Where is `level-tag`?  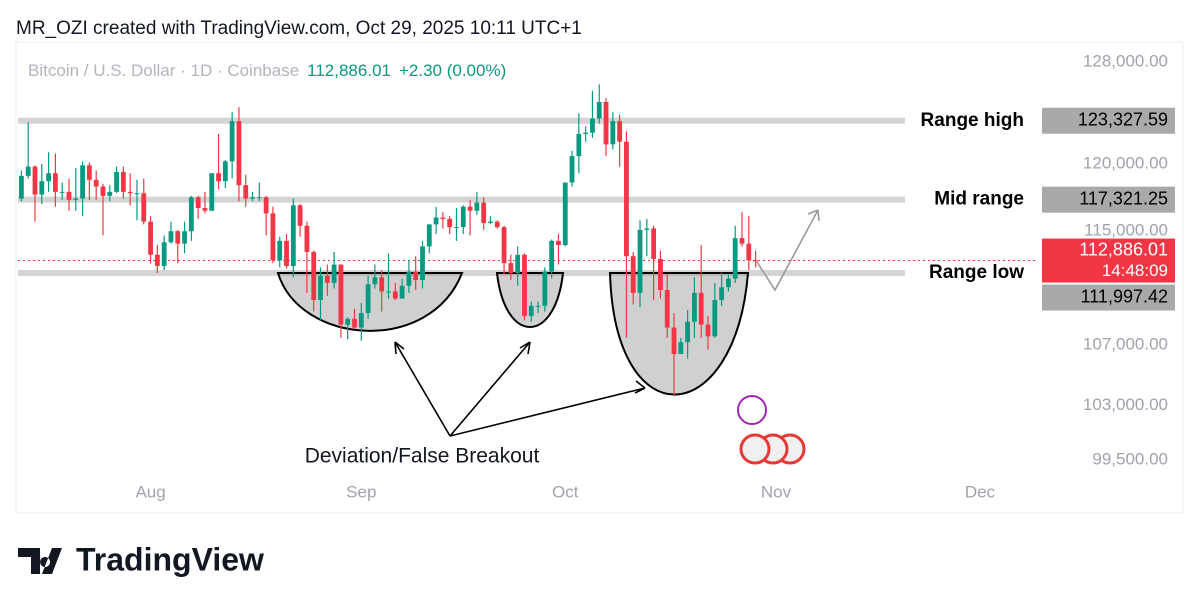 level-tag is located at coordinates (1108, 120).